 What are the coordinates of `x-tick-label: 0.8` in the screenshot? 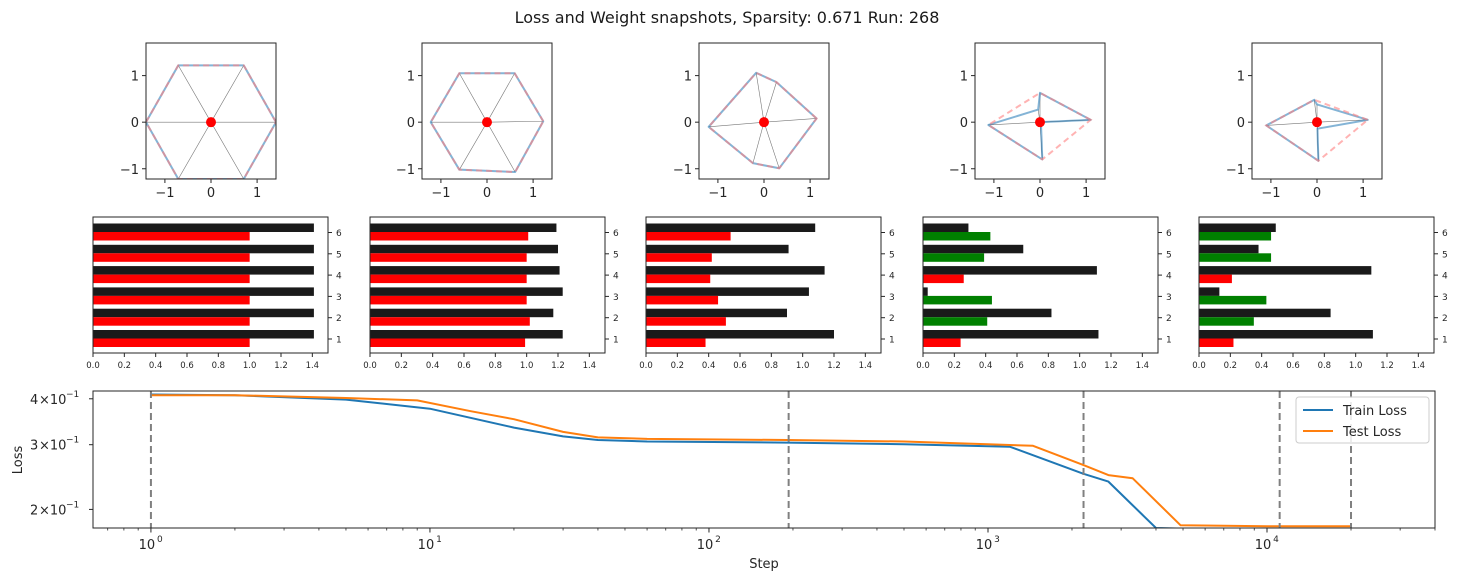 It's located at (496, 366).